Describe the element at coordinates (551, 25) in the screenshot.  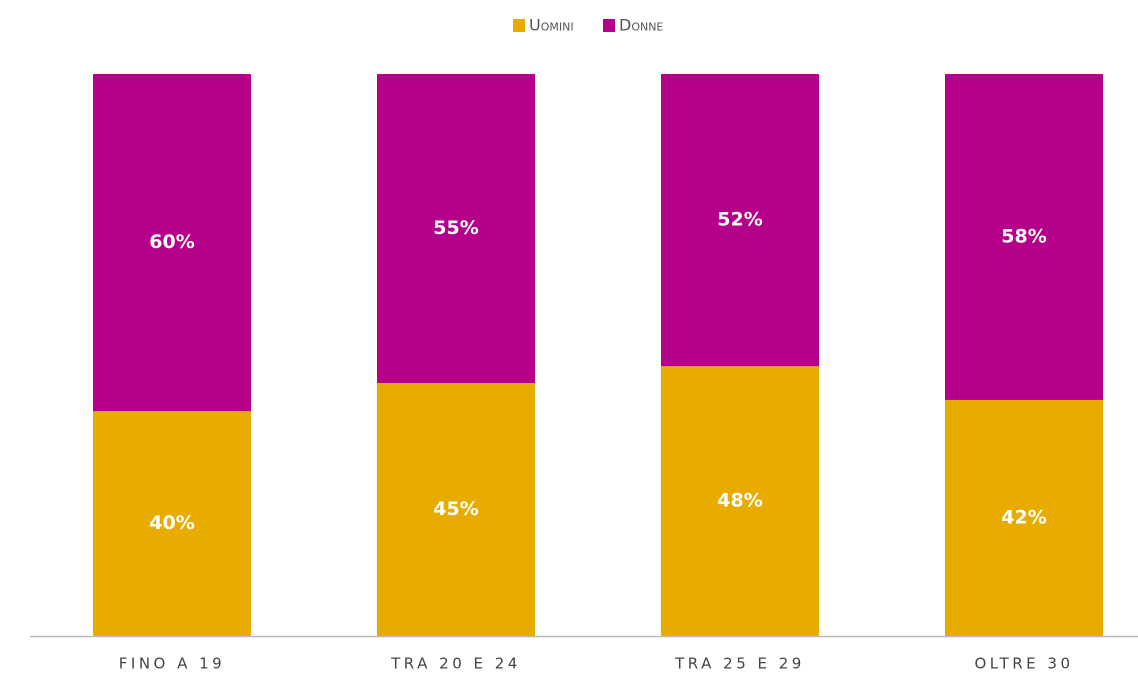
I see `legend-label: Uomini` at that location.